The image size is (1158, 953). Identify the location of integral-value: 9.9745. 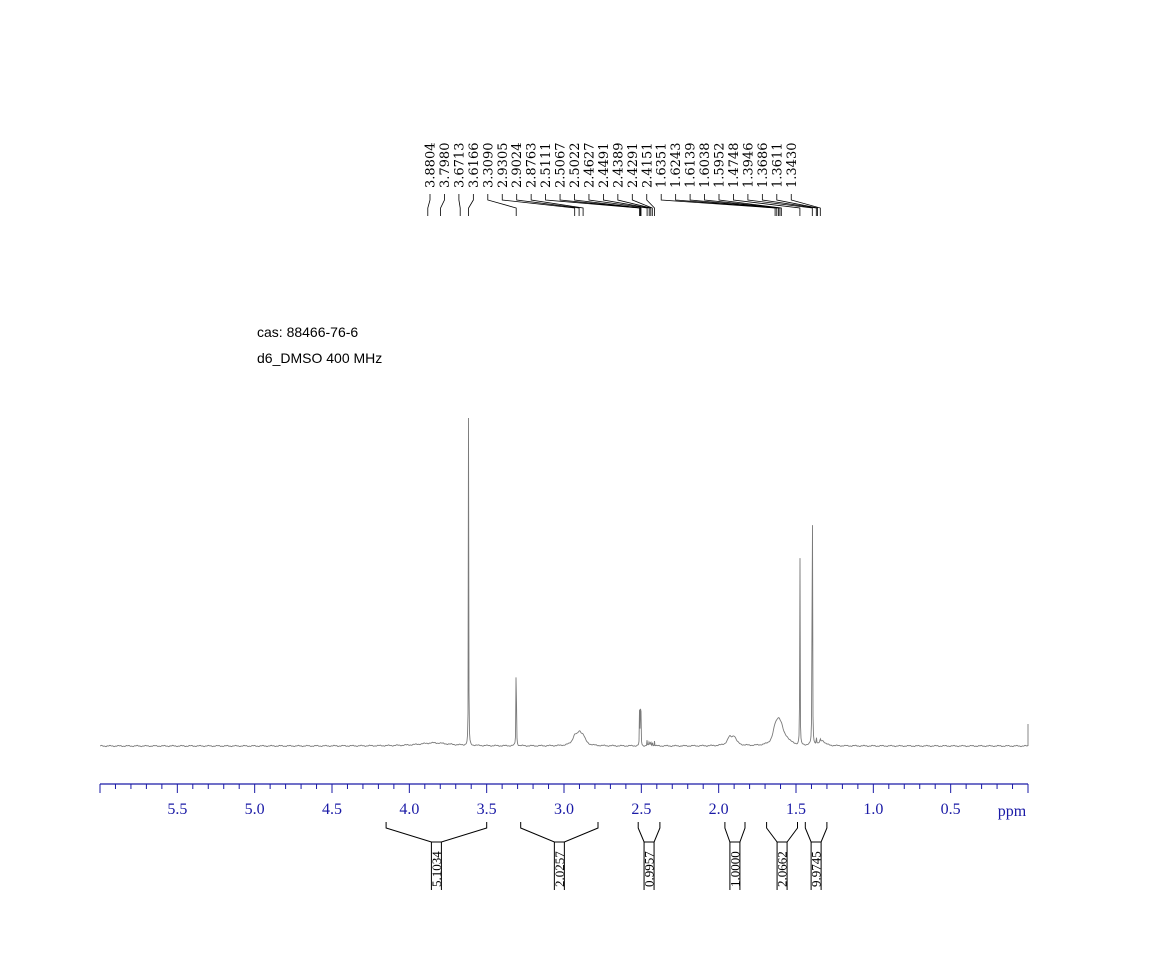
(816, 869).